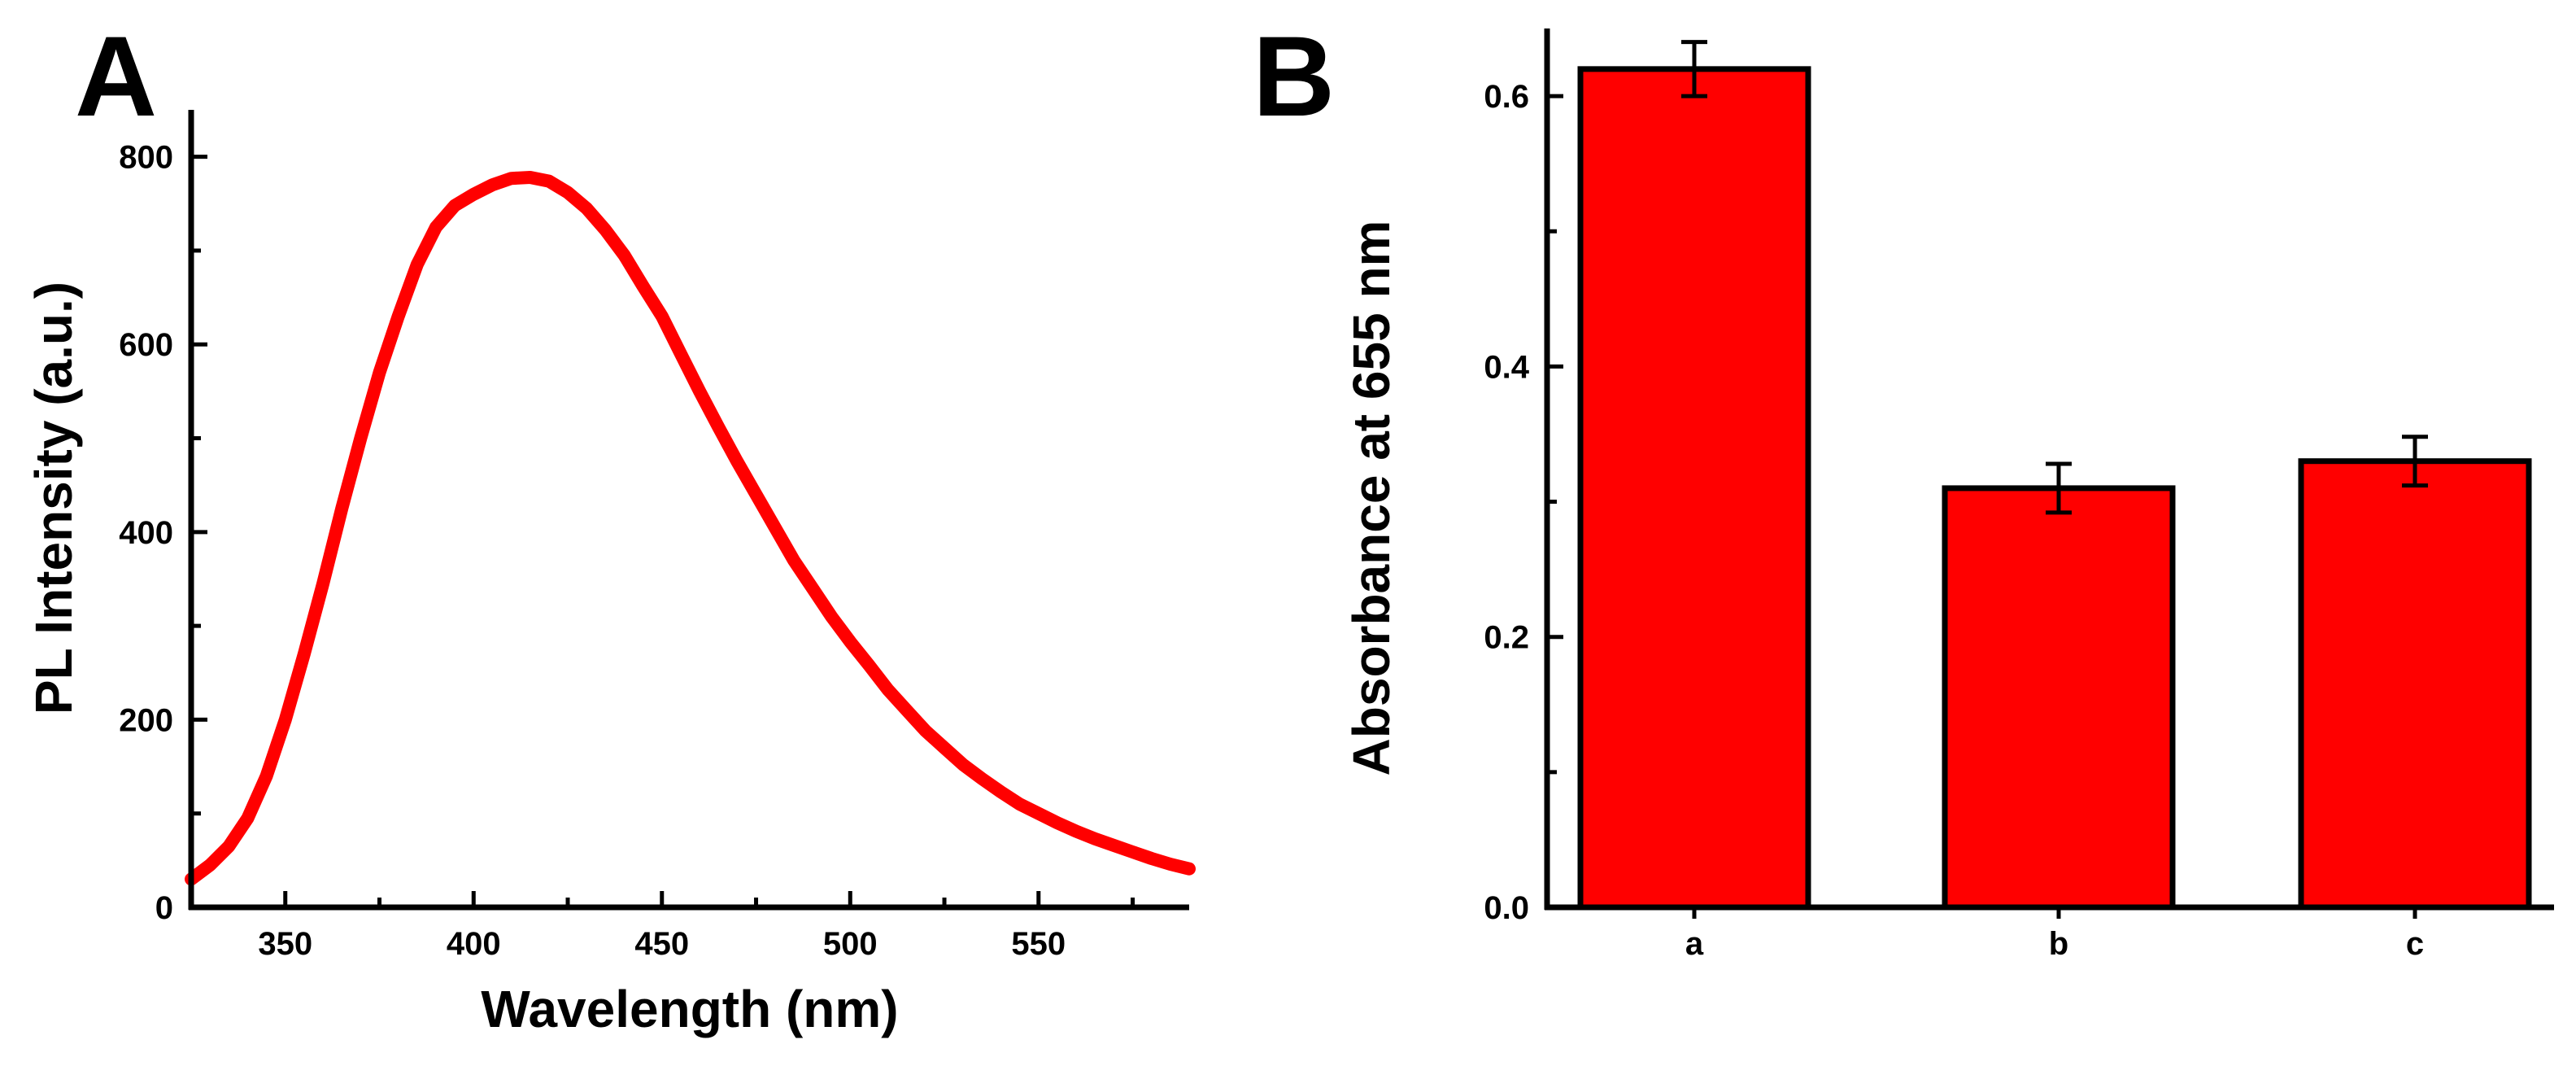 The image size is (2576, 1066). Describe the element at coordinates (850, 944) in the screenshot. I see `x-tick-label: 500` at that location.